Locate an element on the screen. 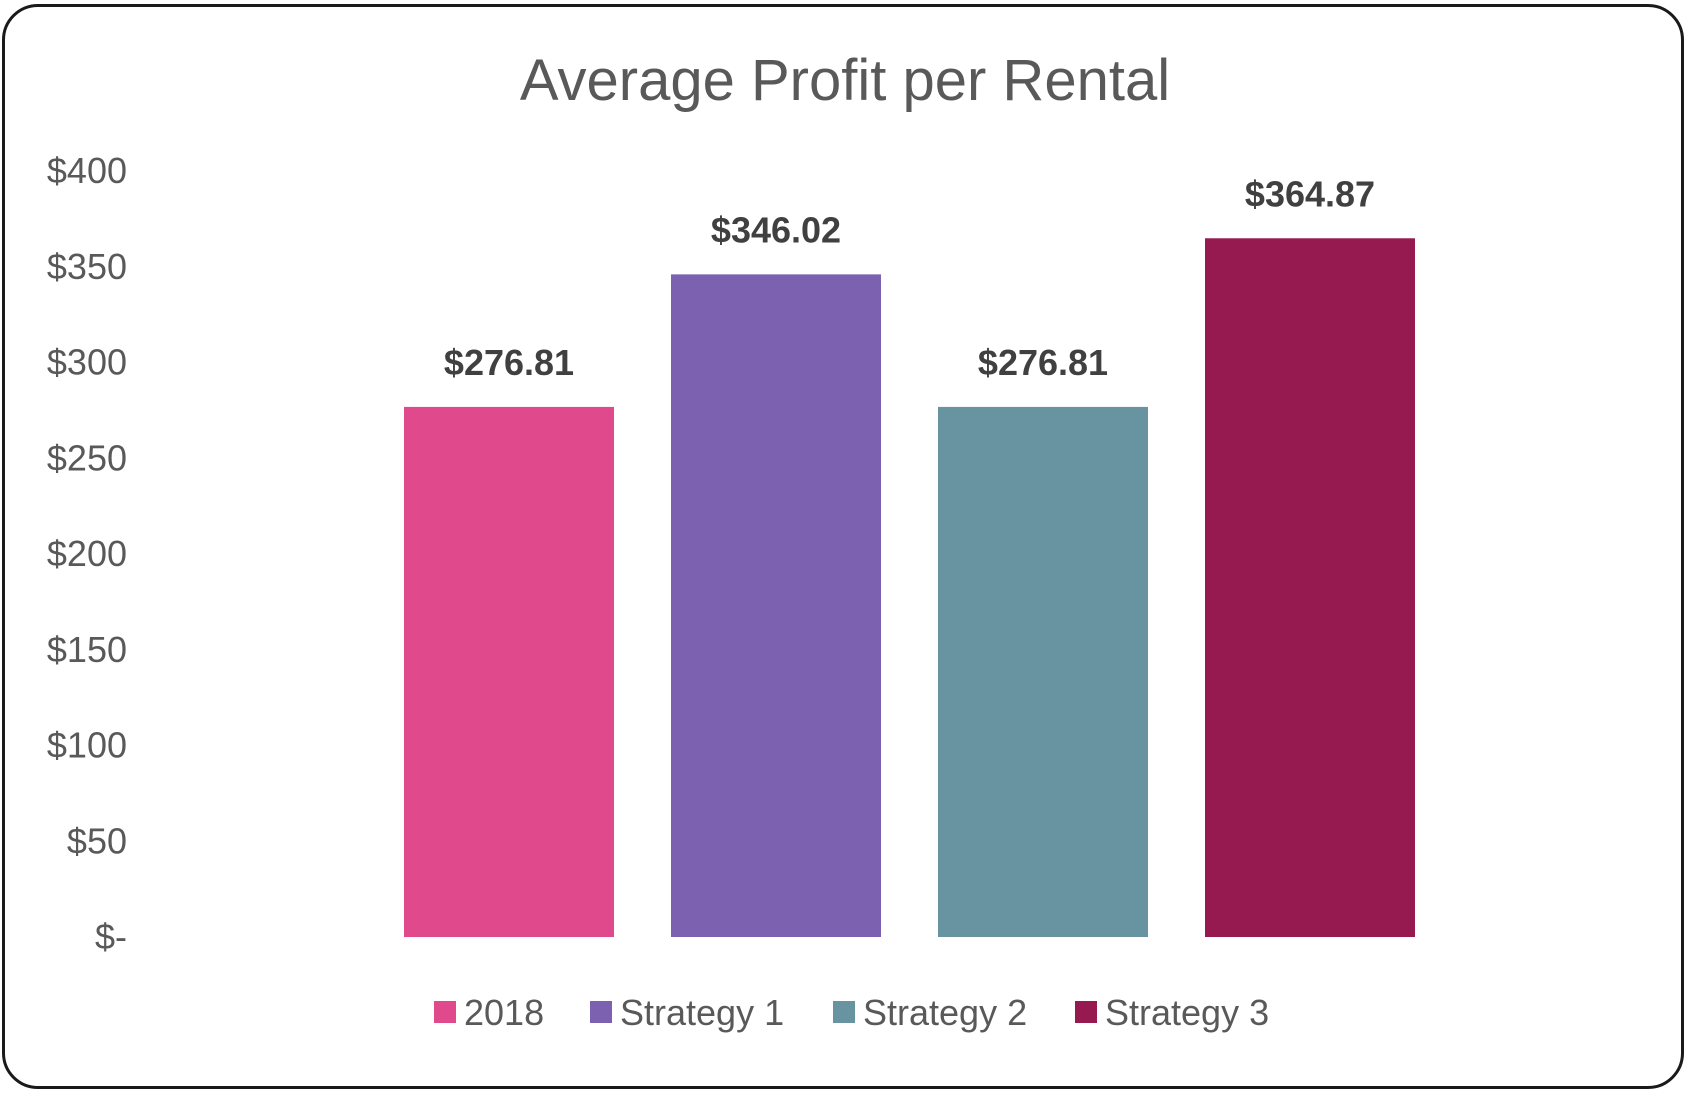 The image size is (1691, 1095). legend-label: 2018 is located at coordinates (504, 1012).